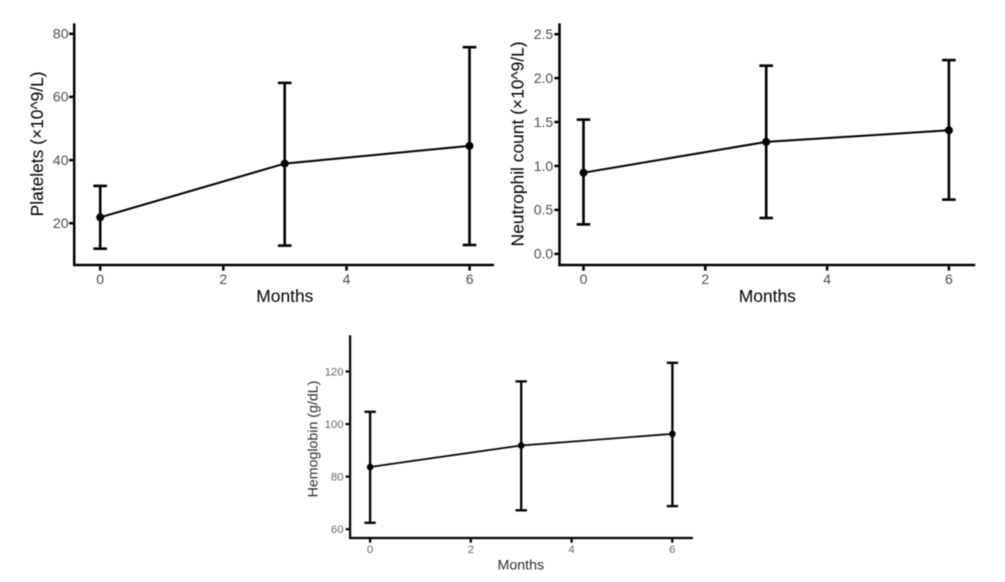 The image size is (1005, 582). I want to click on svg-text: Hemoglobin (g/dL), so click(314, 439).